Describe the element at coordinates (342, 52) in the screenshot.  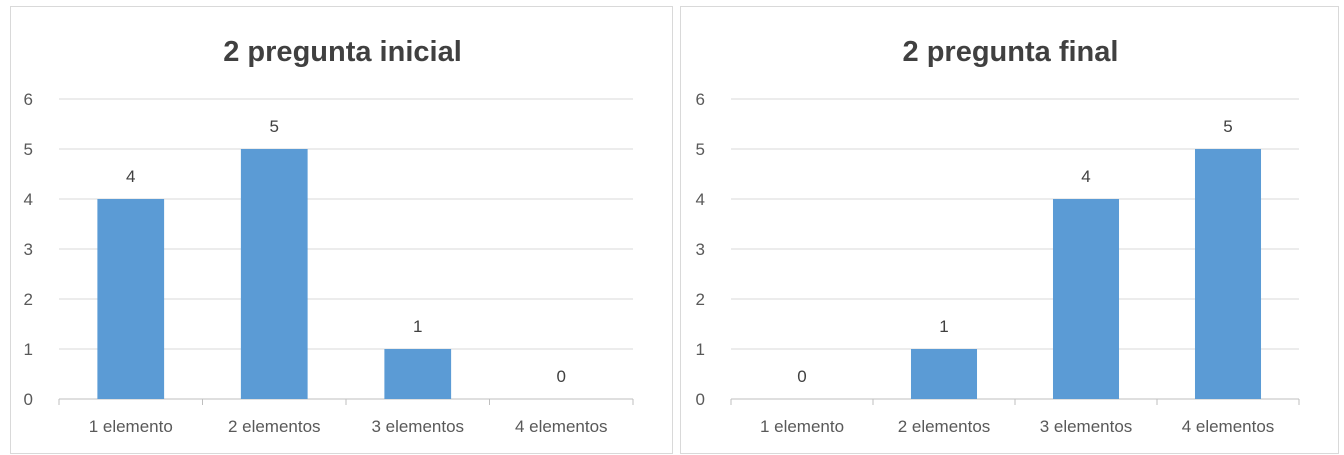
I see `chart-title: 2 pregunta inicial` at that location.